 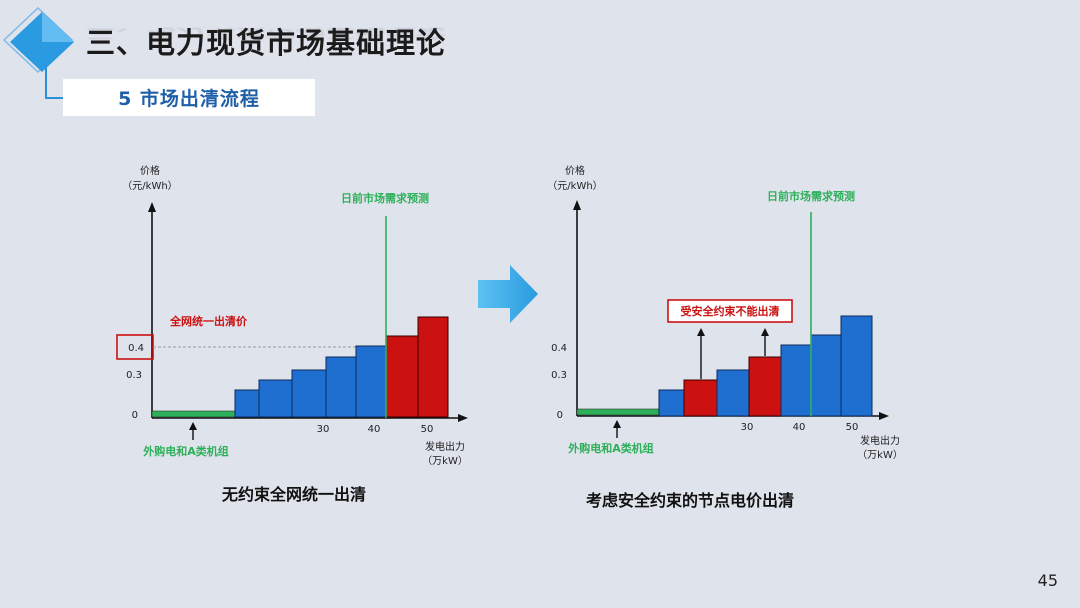 I want to click on clearing-price-label: 全网统一出清价, so click(x=208, y=321).